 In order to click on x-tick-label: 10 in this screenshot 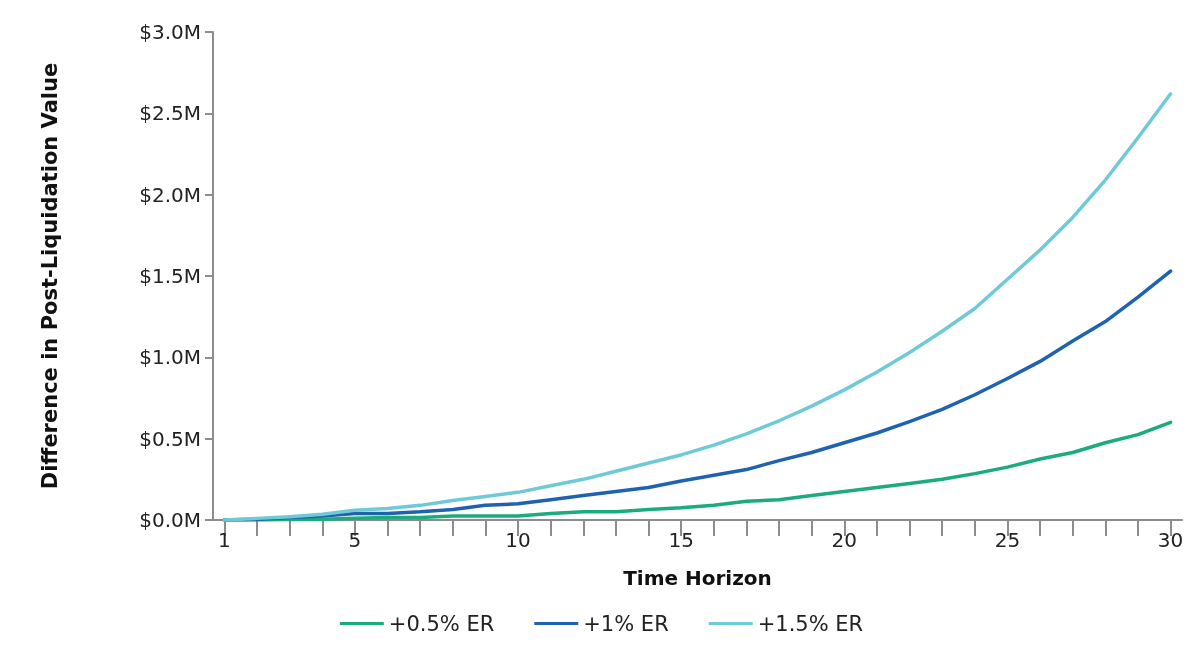, I will do `click(518, 540)`.